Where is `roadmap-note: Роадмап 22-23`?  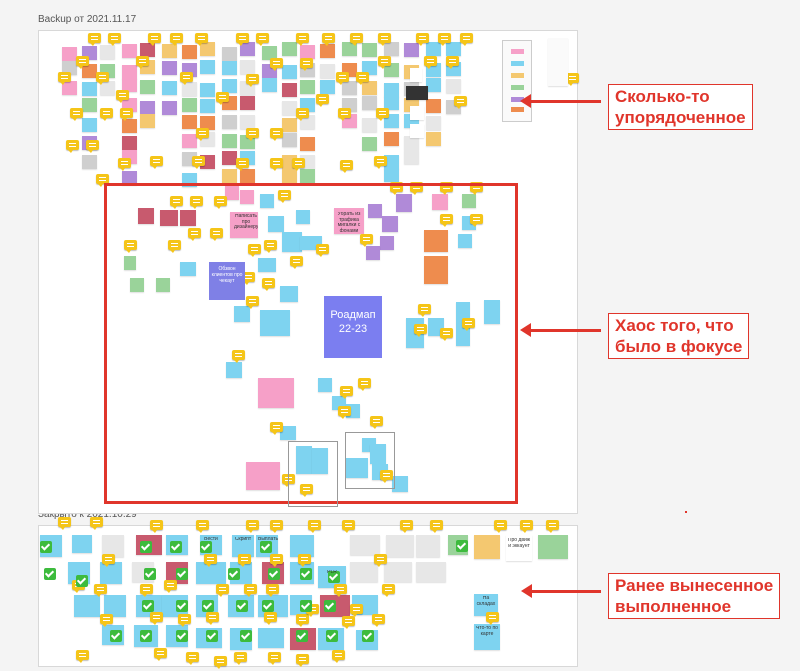 roadmap-note: Роадмап 22-23 is located at coordinates (353, 327).